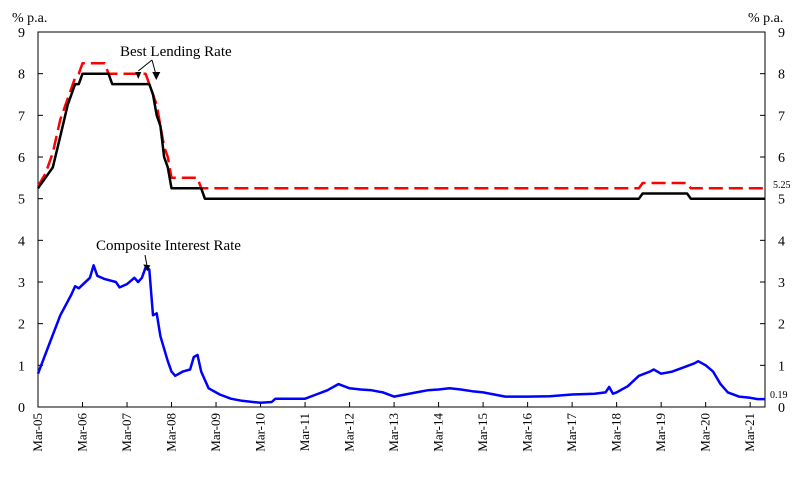 This screenshot has width=806, height=480. Describe the element at coordinates (781, 325) in the screenshot. I see `y-tick-label-right: 2` at that location.